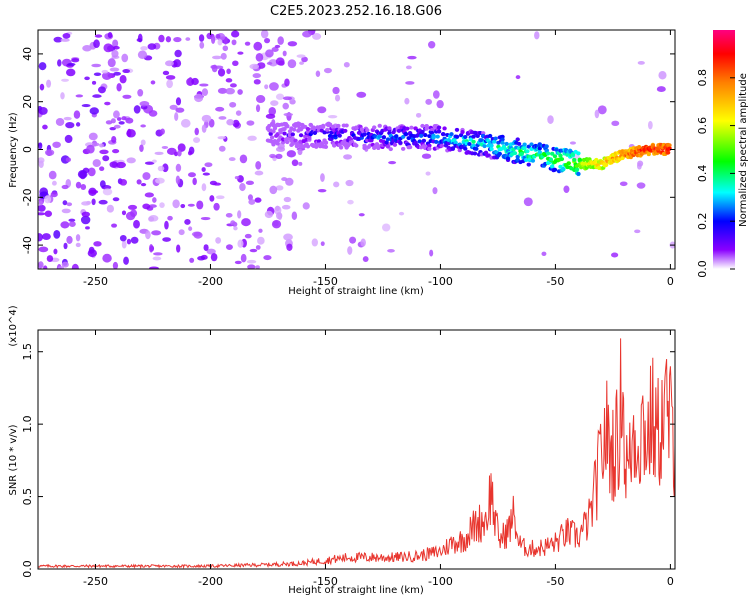  Describe the element at coordinates (356, 291) in the screenshot. I see `spectrogram-x-axis-title: Height of straight line (km)` at that location.